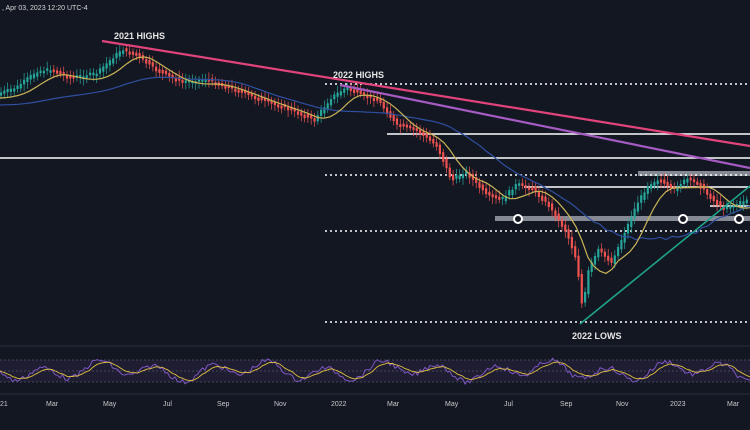 This screenshot has height=430, width=750. What do you see at coordinates (4, 404) in the screenshot?
I see `x-tick-label: 21` at bounding box center [4, 404].